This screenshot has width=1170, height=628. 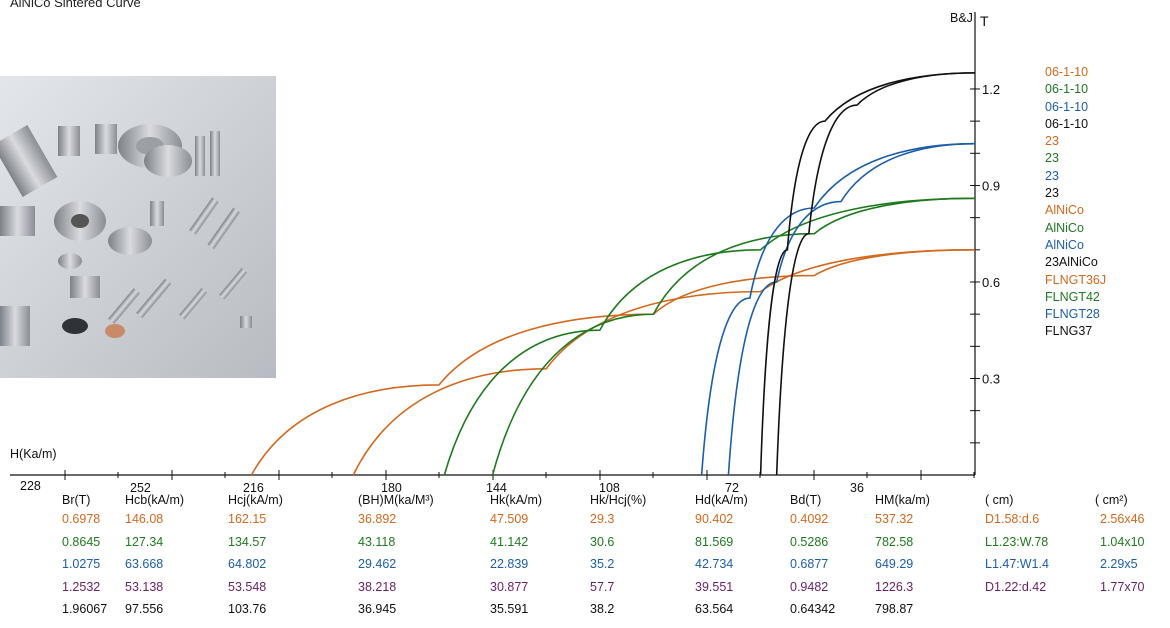 I want to click on table-cell: 162.15, so click(x=247, y=519).